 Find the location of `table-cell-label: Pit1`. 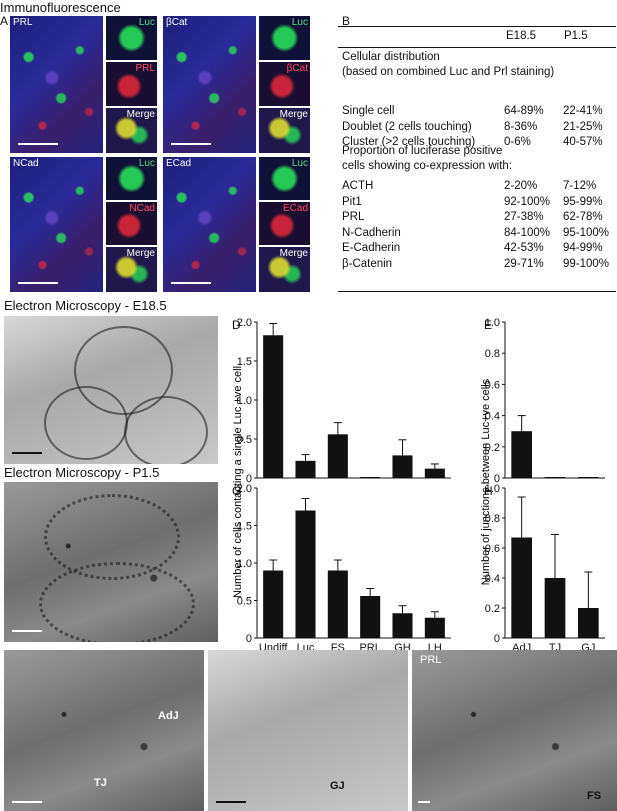

table-cell-label: Pit1 is located at coordinates (352, 201).